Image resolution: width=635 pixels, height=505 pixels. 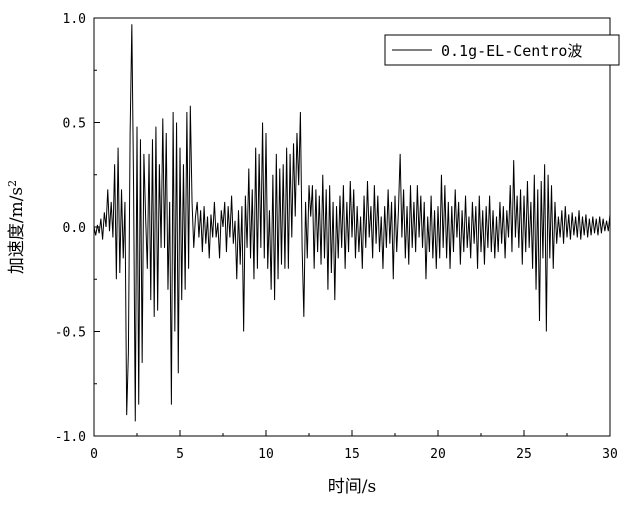 What do you see at coordinates (70, 437) in the screenshot?
I see `y-tick-label: -1.0` at bounding box center [70, 437].